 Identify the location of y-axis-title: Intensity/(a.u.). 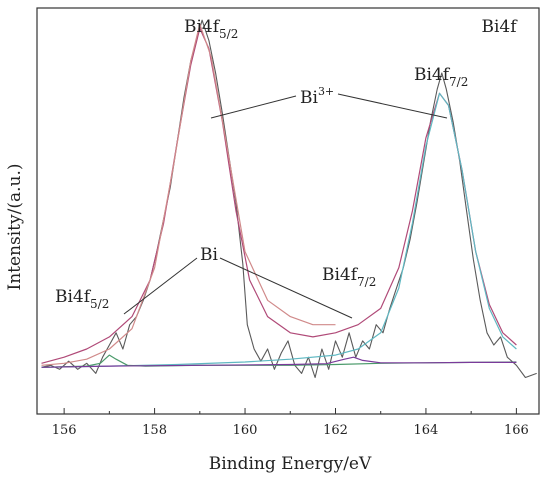
(15, 227).